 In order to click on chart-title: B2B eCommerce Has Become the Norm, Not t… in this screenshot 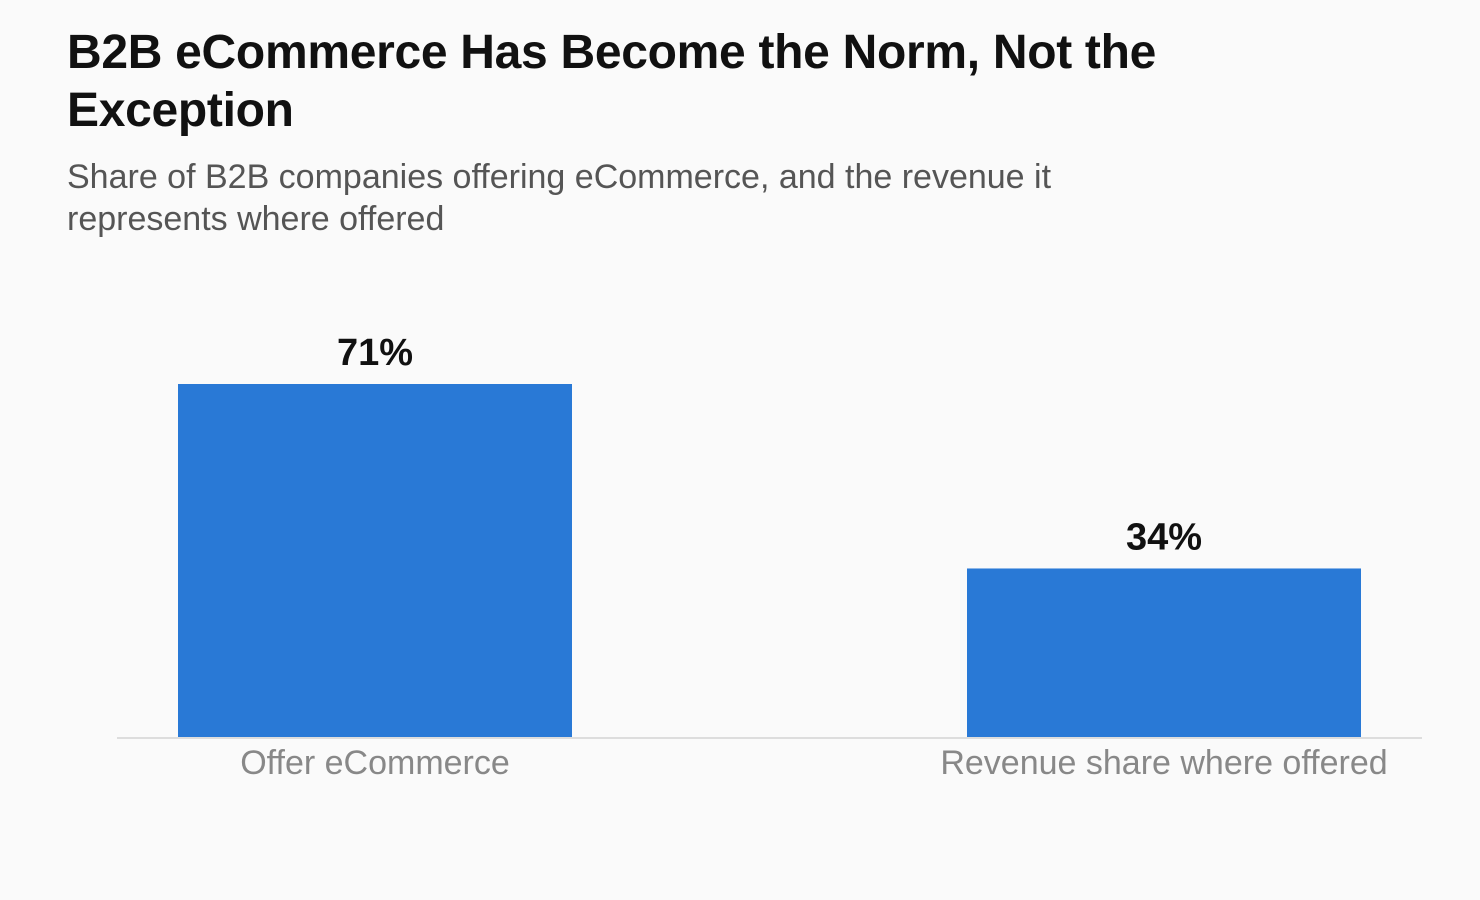, I will do `click(612, 81)`.